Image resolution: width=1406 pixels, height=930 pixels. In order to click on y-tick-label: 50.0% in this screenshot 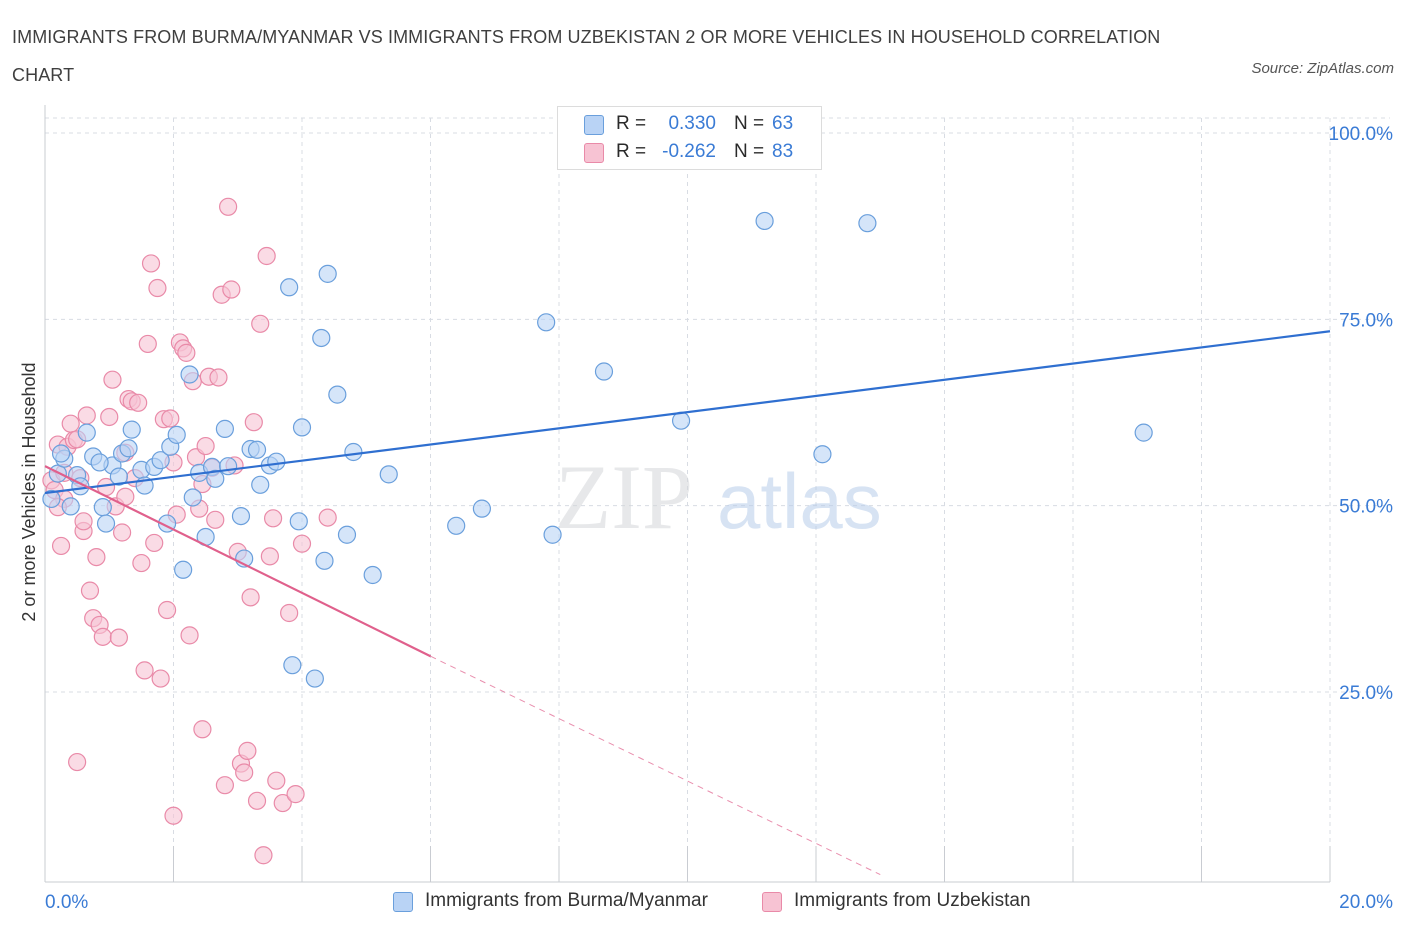, I will do `click(1366, 507)`.